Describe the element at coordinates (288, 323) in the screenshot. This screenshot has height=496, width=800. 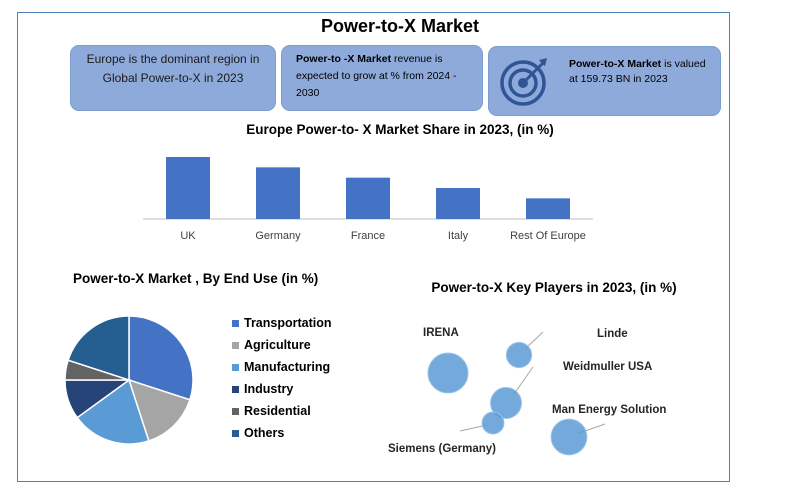
I see `legend-label: Transportation` at that location.